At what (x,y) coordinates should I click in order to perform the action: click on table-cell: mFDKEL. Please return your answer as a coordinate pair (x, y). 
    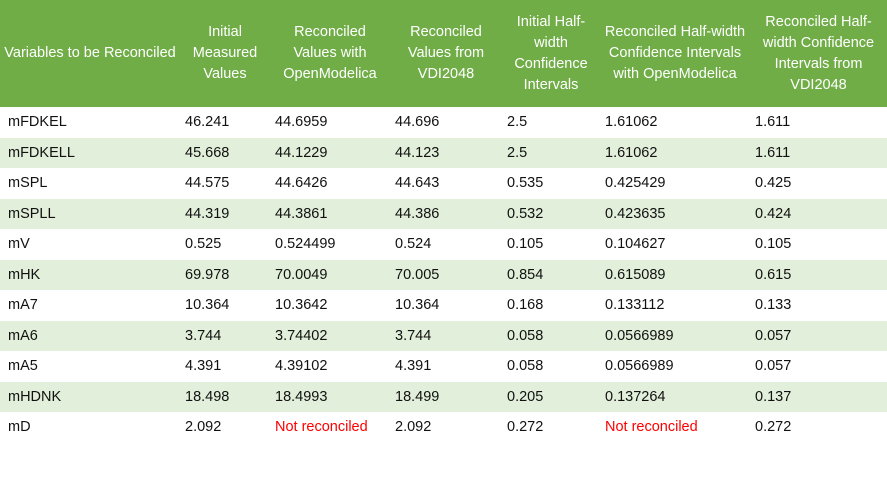
    Looking at the image, I should click on (37, 122).